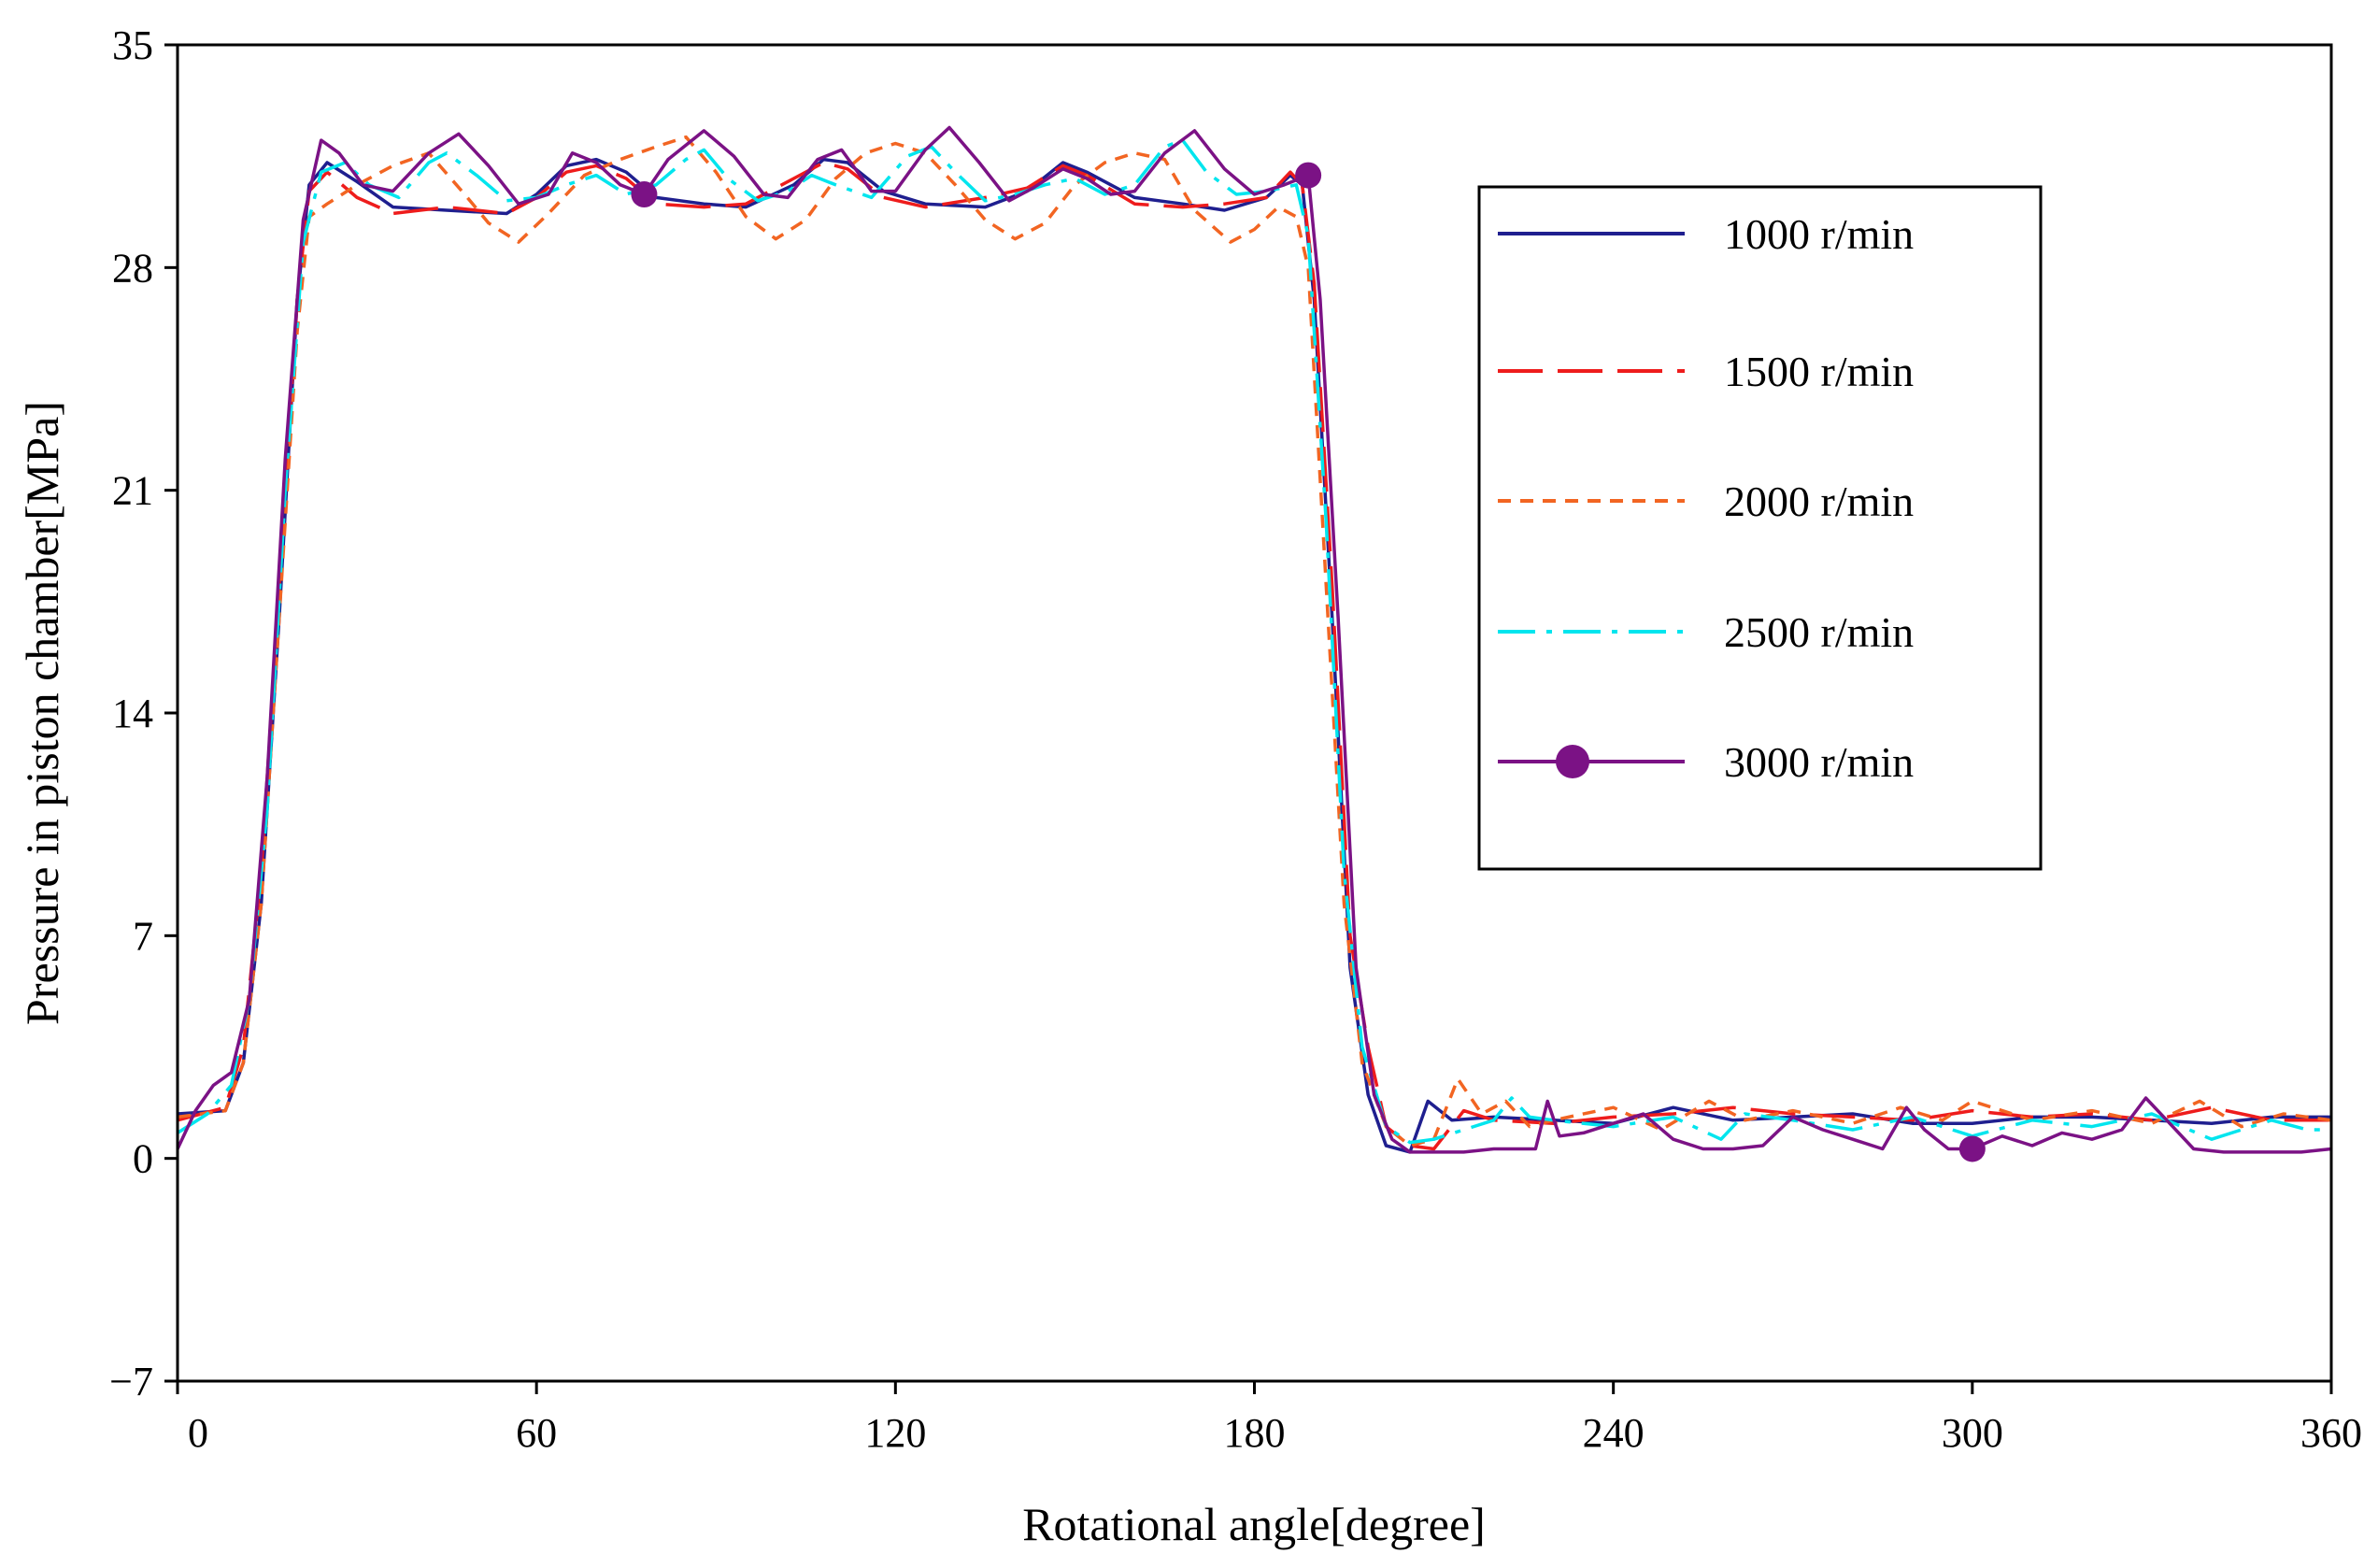 This screenshot has height=1568, width=2378. What do you see at coordinates (42, 713) in the screenshot?
I see `y-axis-title: Pressure in piston chamber[MPa]` at bounding box center [42, 713].